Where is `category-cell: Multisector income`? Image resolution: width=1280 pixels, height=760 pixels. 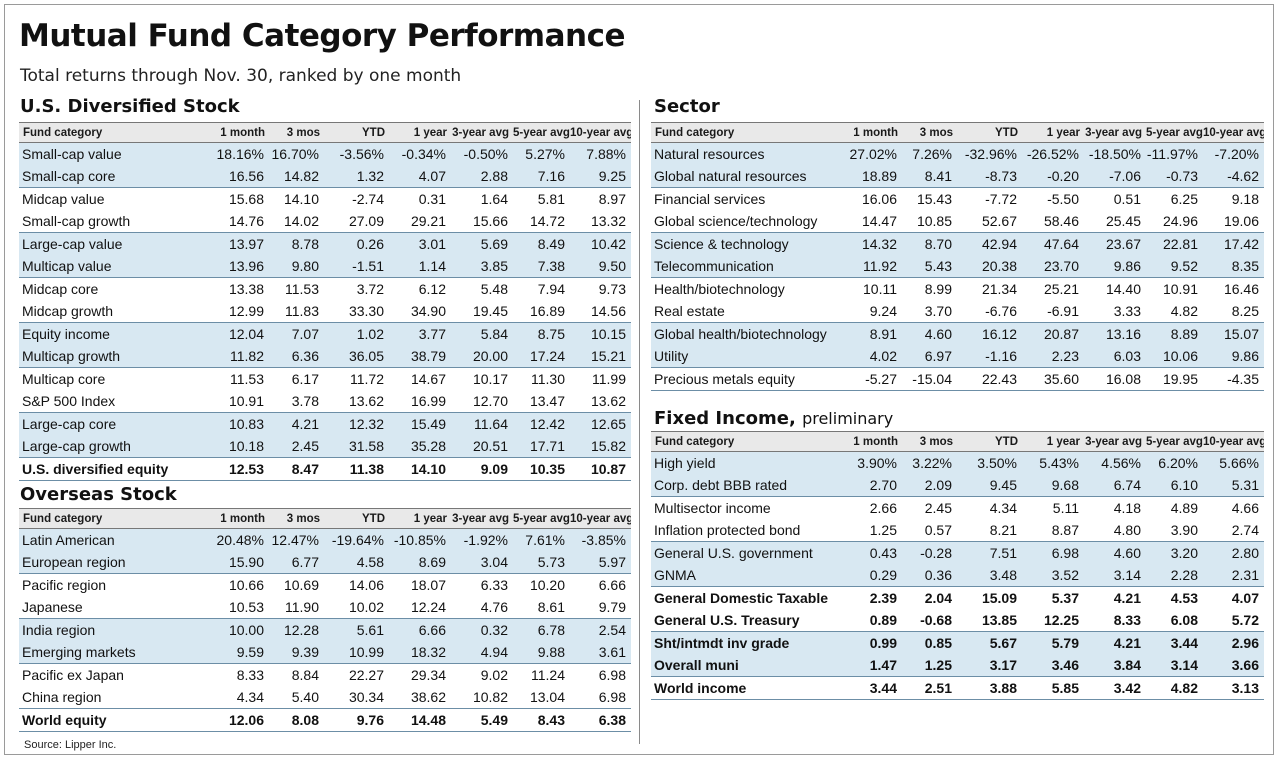
category-cell: Multisector income is located at coordinates (744, 507).